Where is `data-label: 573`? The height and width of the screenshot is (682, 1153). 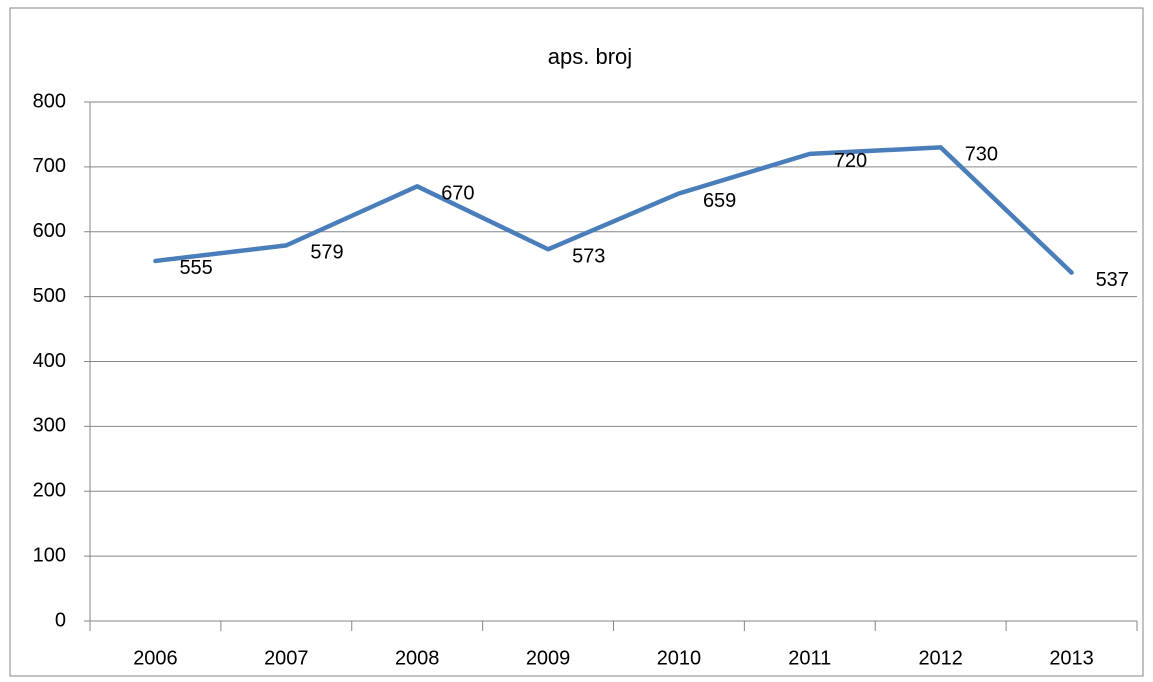 data-label: 573 is located at coordinates (588, 257).